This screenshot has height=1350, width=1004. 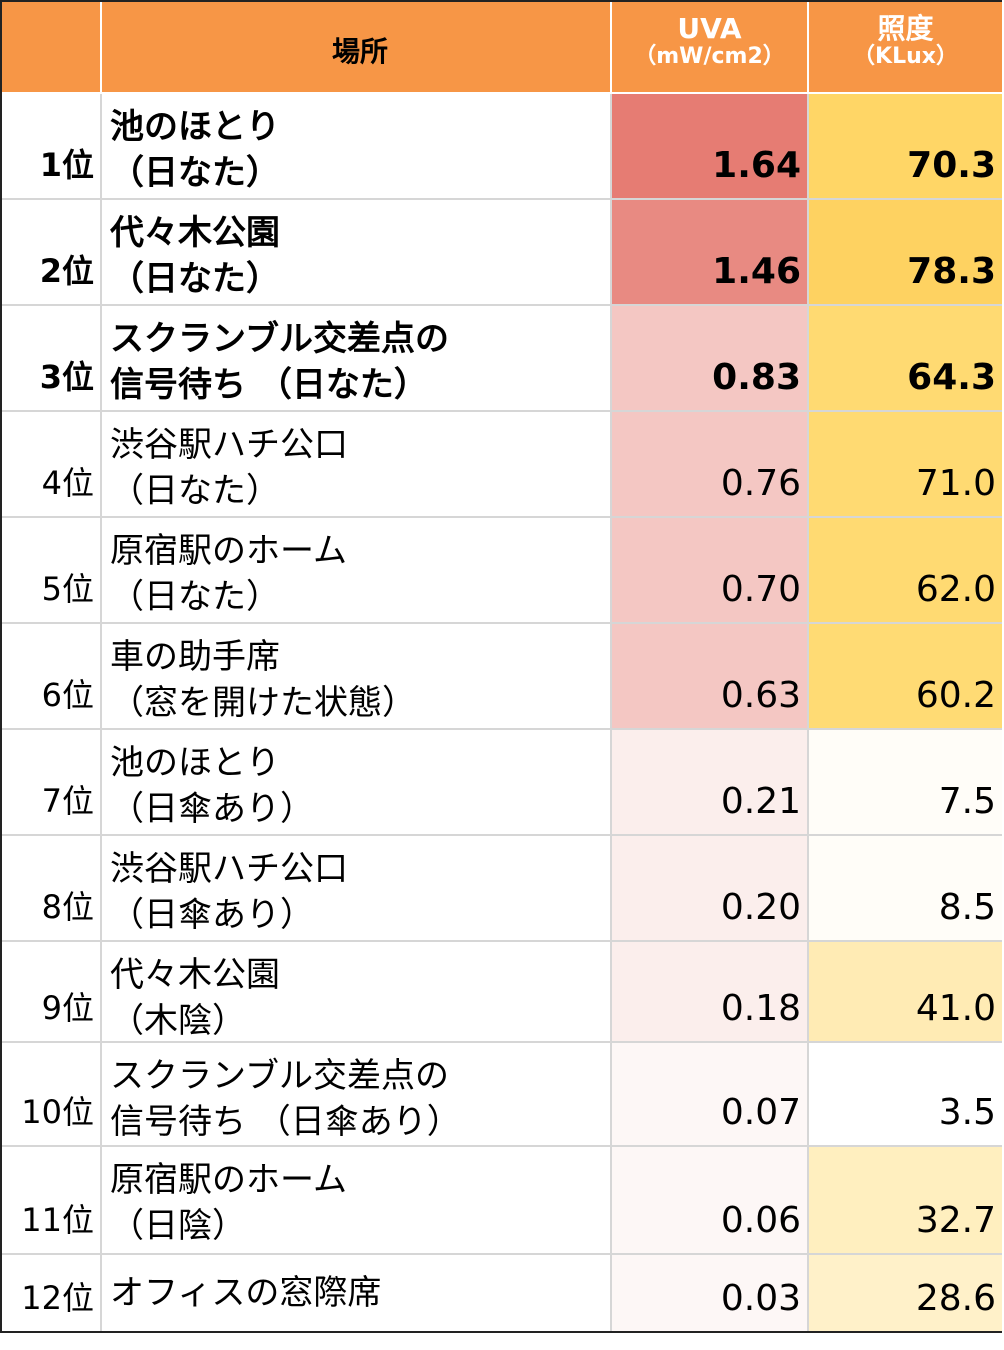 What do you see at coordinates (905, 28) in the screenshot?
I see `header-lux-title: 照度` at bounding box center [905, 28].